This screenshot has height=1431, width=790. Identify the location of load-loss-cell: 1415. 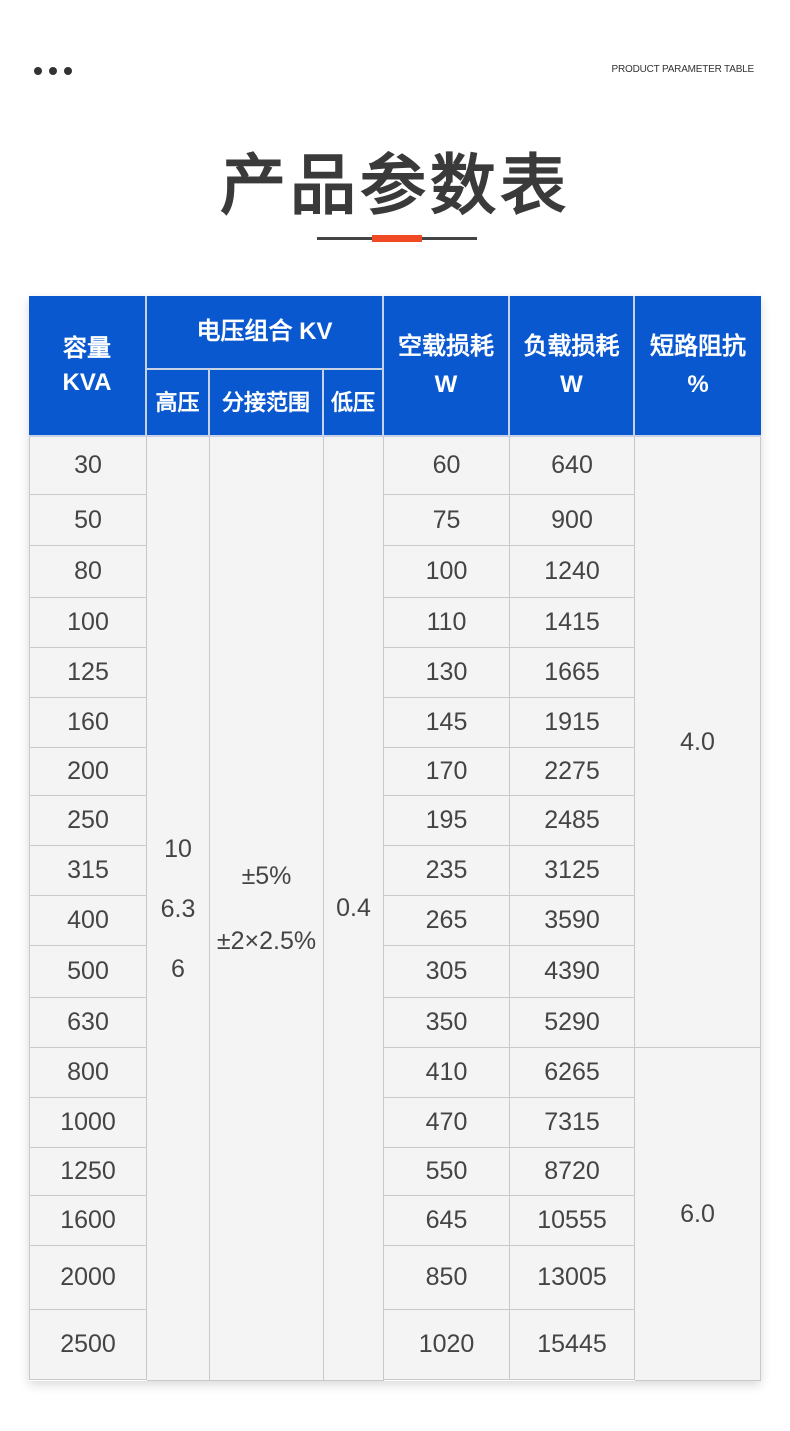
(572, 623).